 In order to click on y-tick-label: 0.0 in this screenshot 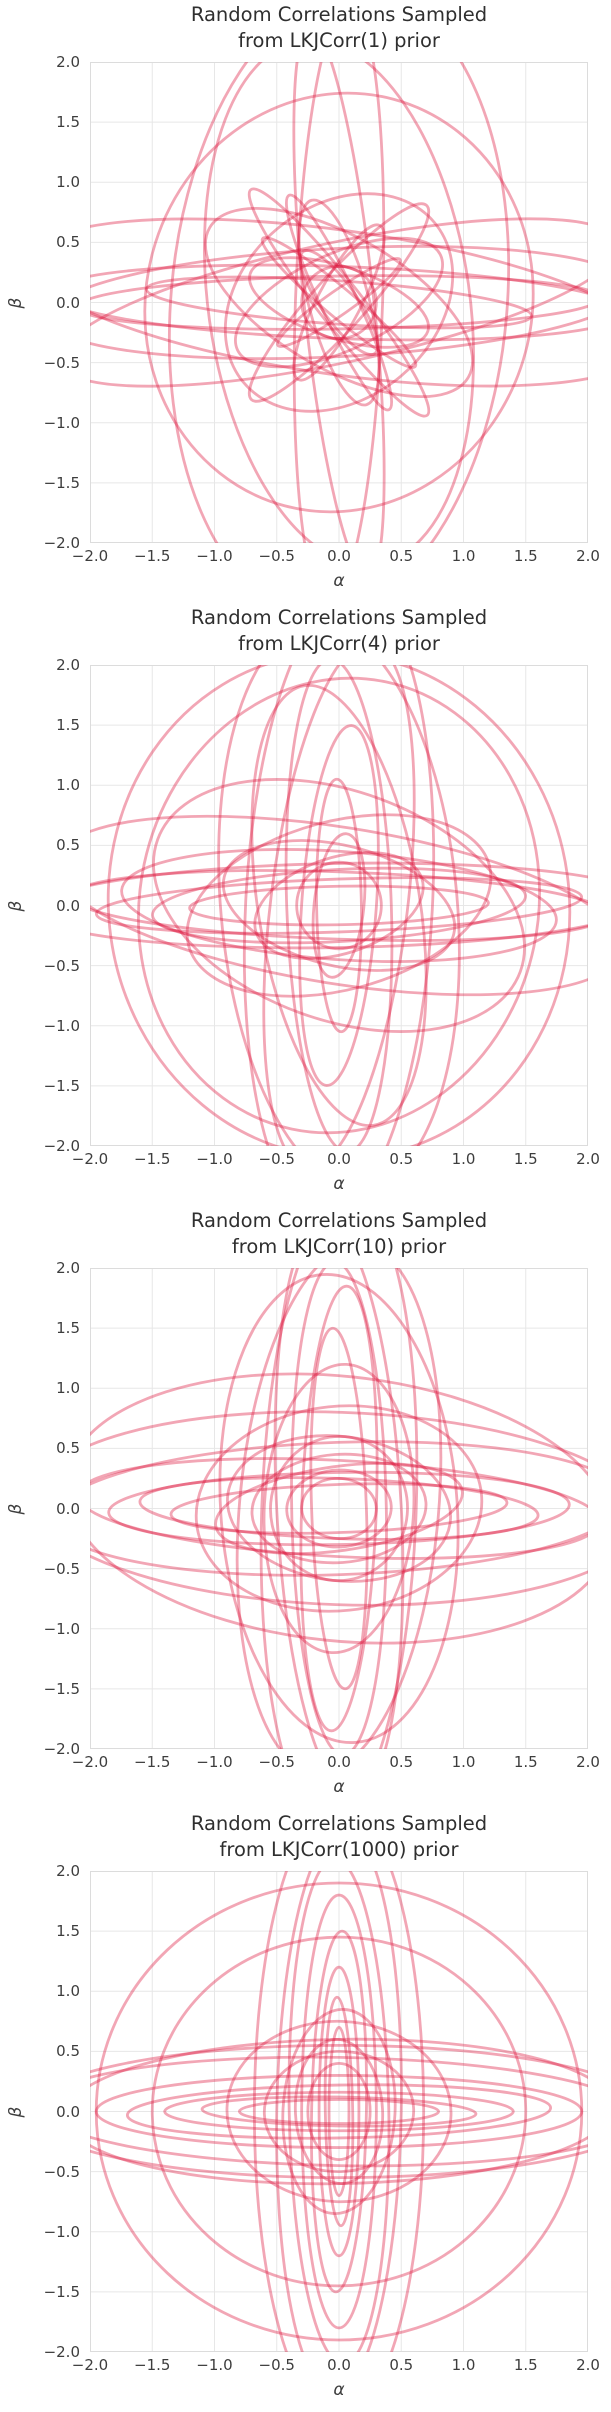, I will do `click(68, 1508)`.